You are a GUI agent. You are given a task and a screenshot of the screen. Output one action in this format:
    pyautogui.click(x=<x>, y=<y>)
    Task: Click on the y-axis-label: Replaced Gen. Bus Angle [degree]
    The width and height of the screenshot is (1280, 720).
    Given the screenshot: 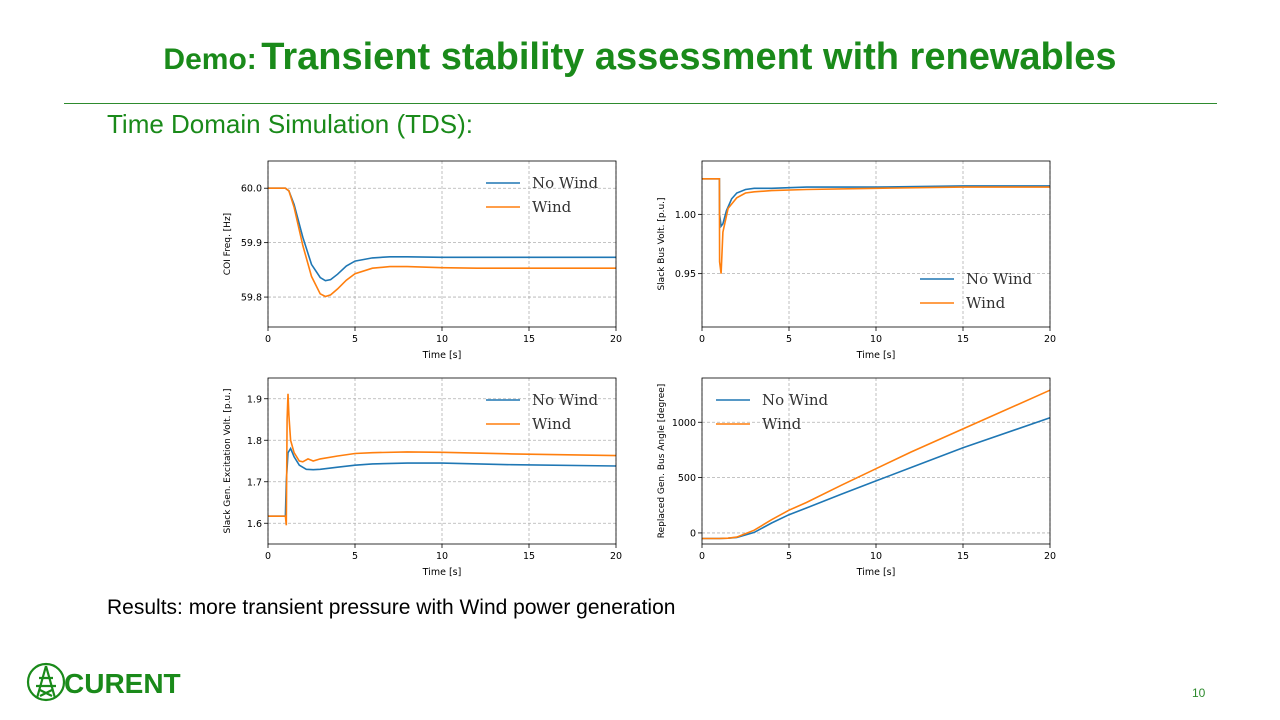 What is the action you would take?
    pyautogui.click(x=662, y=461)
    